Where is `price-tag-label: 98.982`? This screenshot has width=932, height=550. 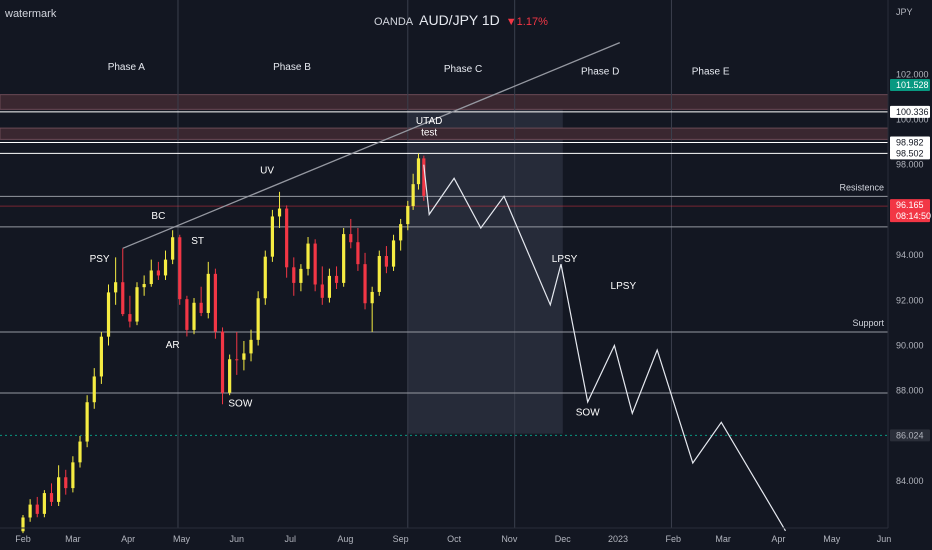
price-tag-label: 98.982 is located at coordinates (910, 143).